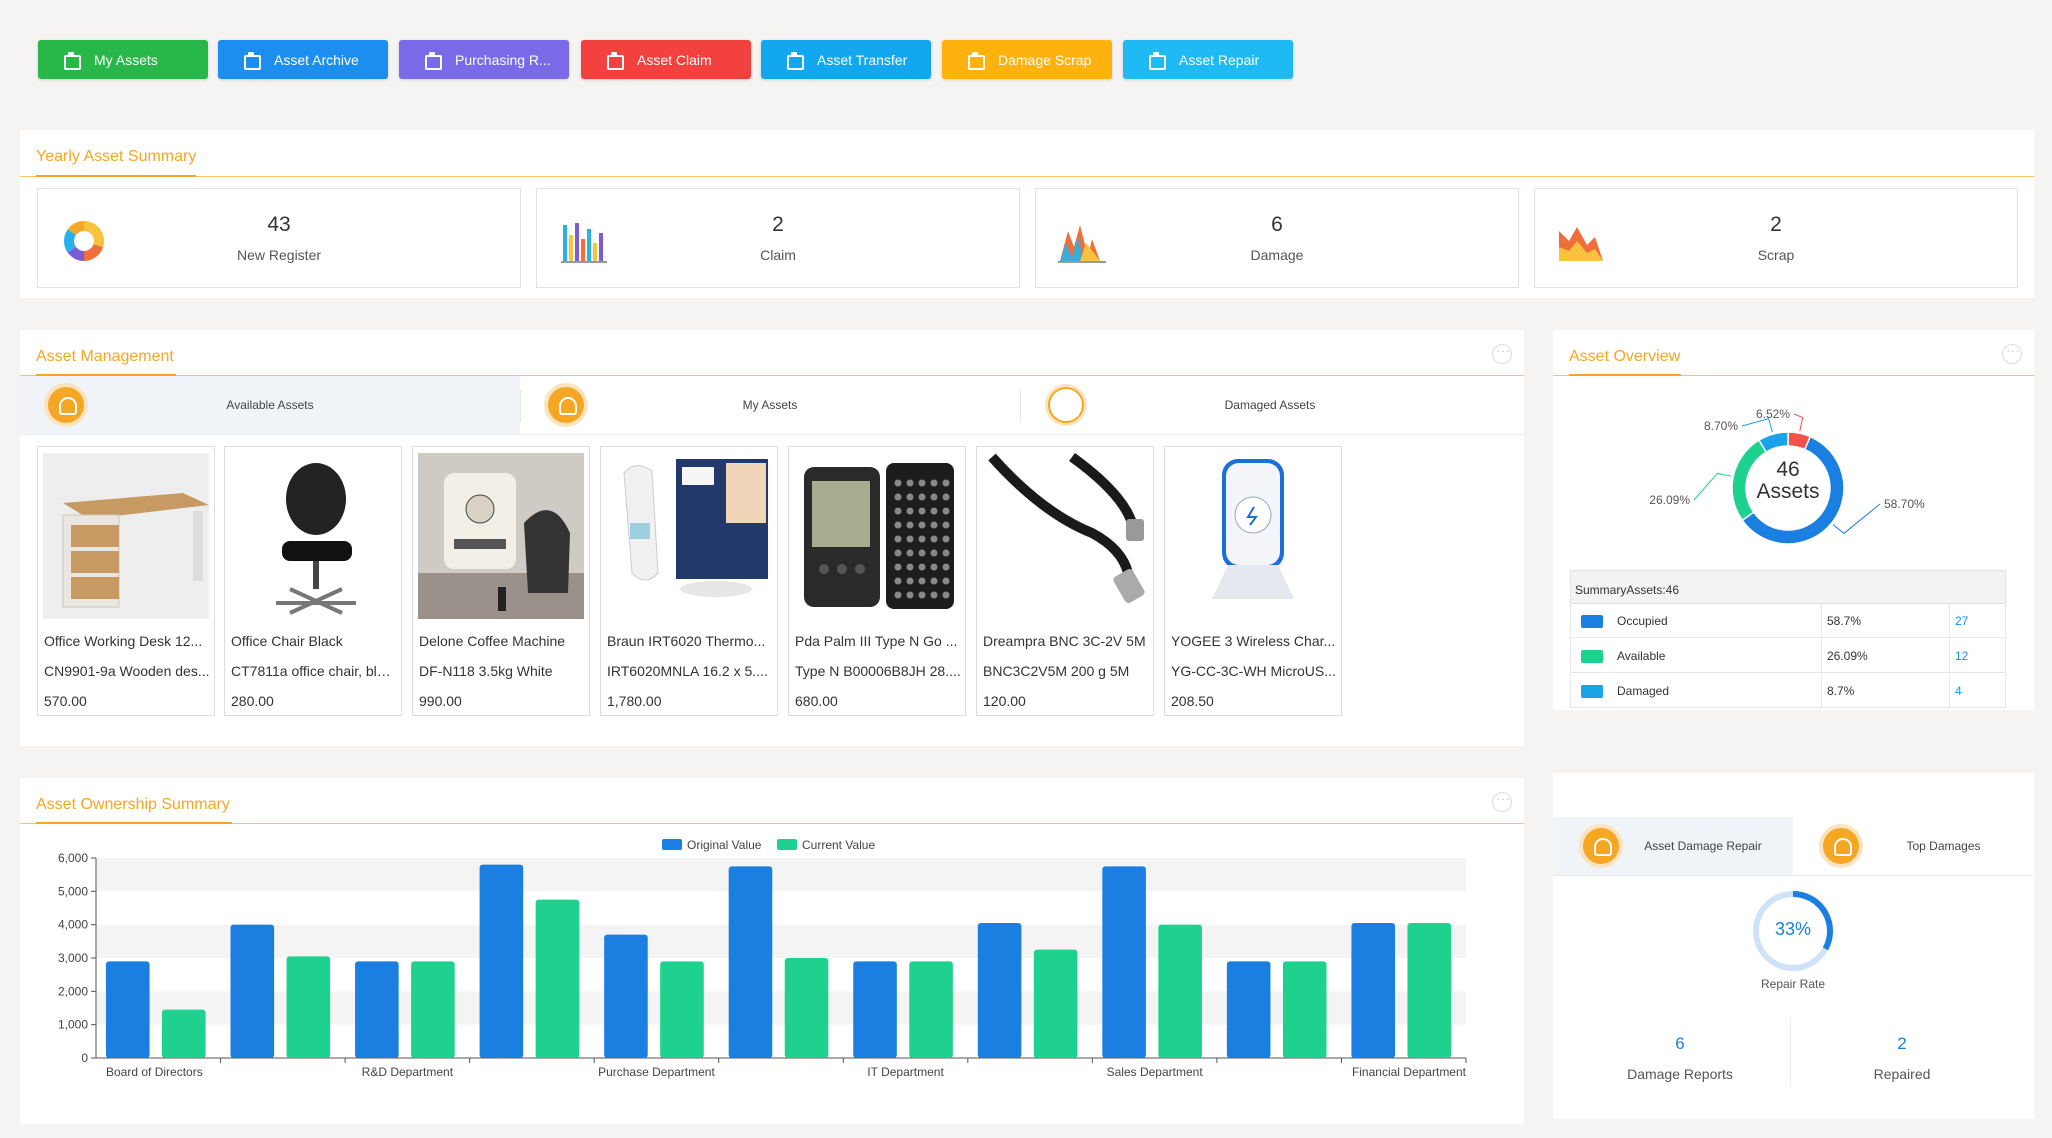 This screenshot has height=1138, width=2052. I want to click on repaired-label: Repaired, so click(1902, 1074).